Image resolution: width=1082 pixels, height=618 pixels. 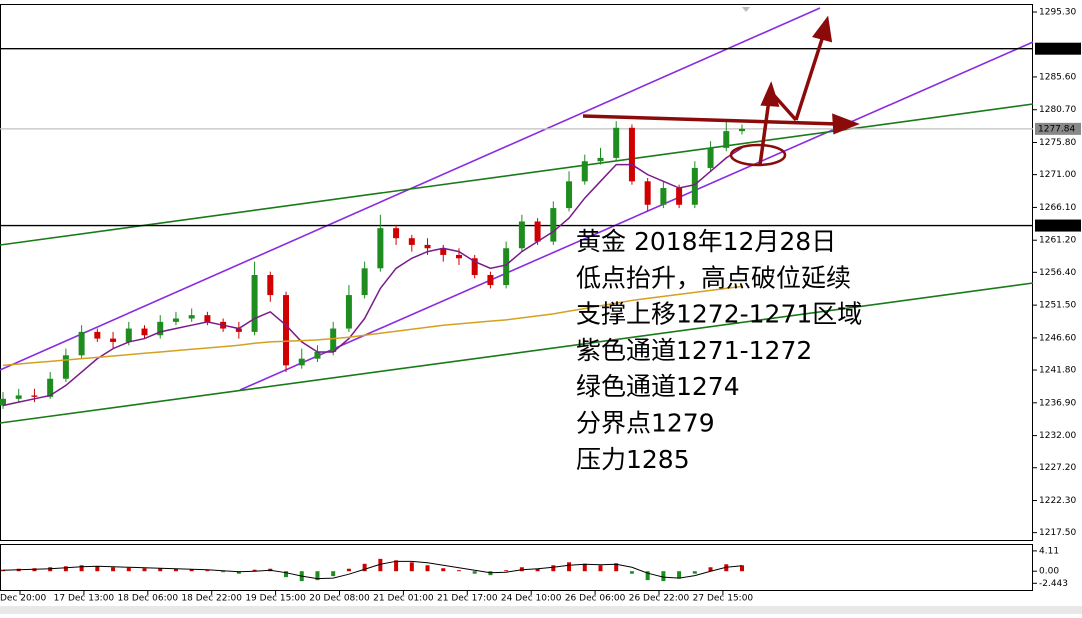 I want to click on y-tick-label: 1271.00, so click(x=1057, y=175).